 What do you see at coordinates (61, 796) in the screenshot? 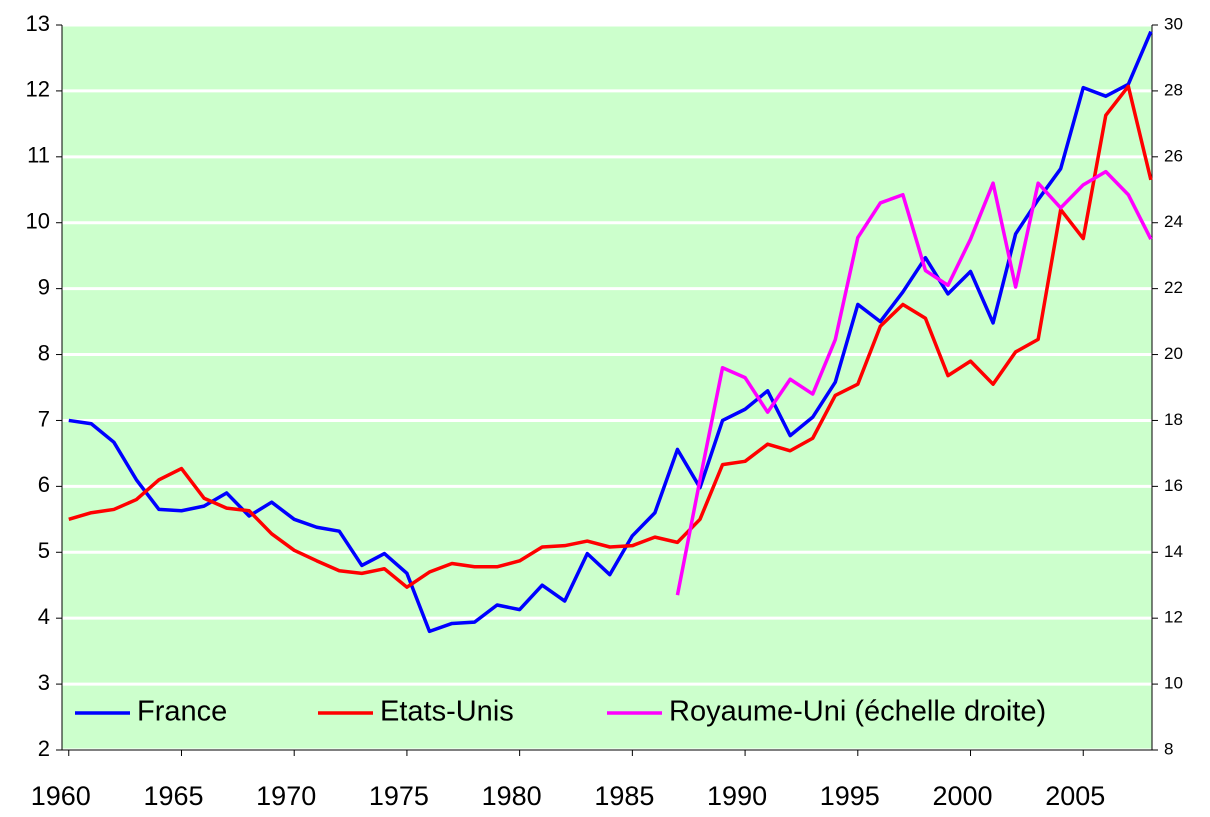
I see `x-tick-label: 1960` at bounding box center [61, 796].